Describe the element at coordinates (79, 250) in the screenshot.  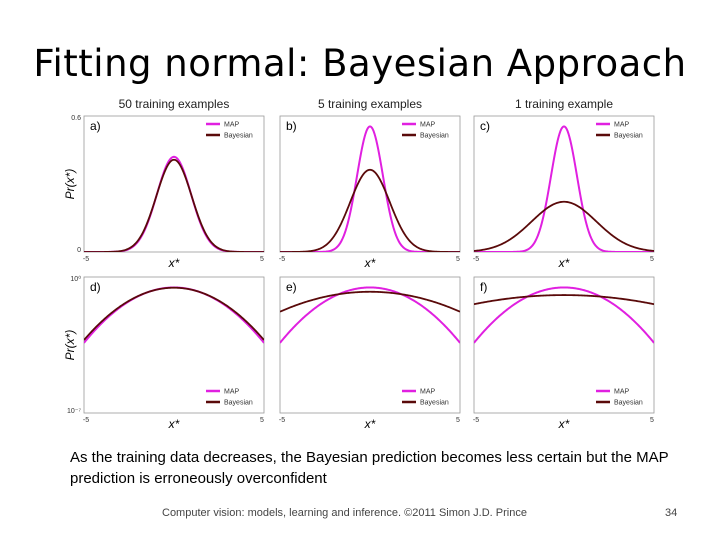
I see `y-tick-label: 0` at that location.